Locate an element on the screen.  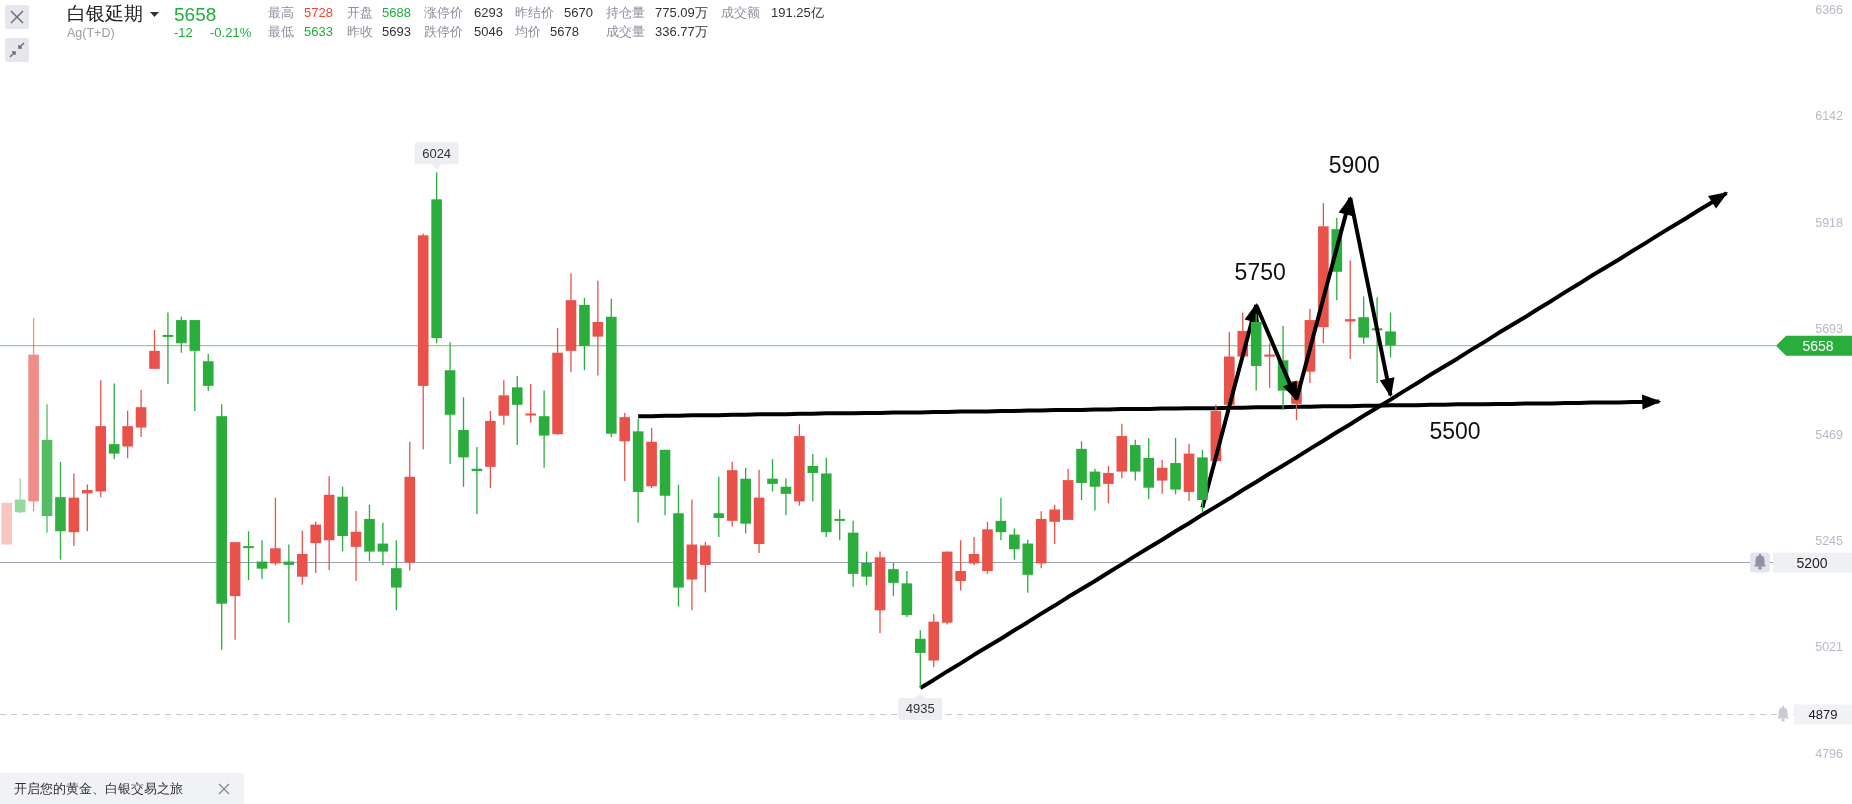
y-tick-label: 4796 is located at coordinates (1829, 753).